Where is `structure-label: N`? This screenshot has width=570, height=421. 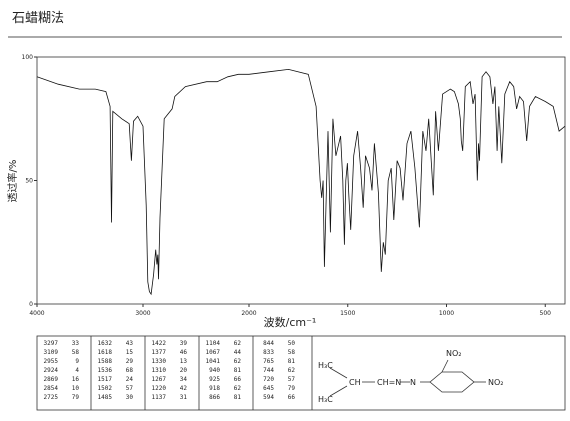 structure-label: N is located at coordinates (413, 382).